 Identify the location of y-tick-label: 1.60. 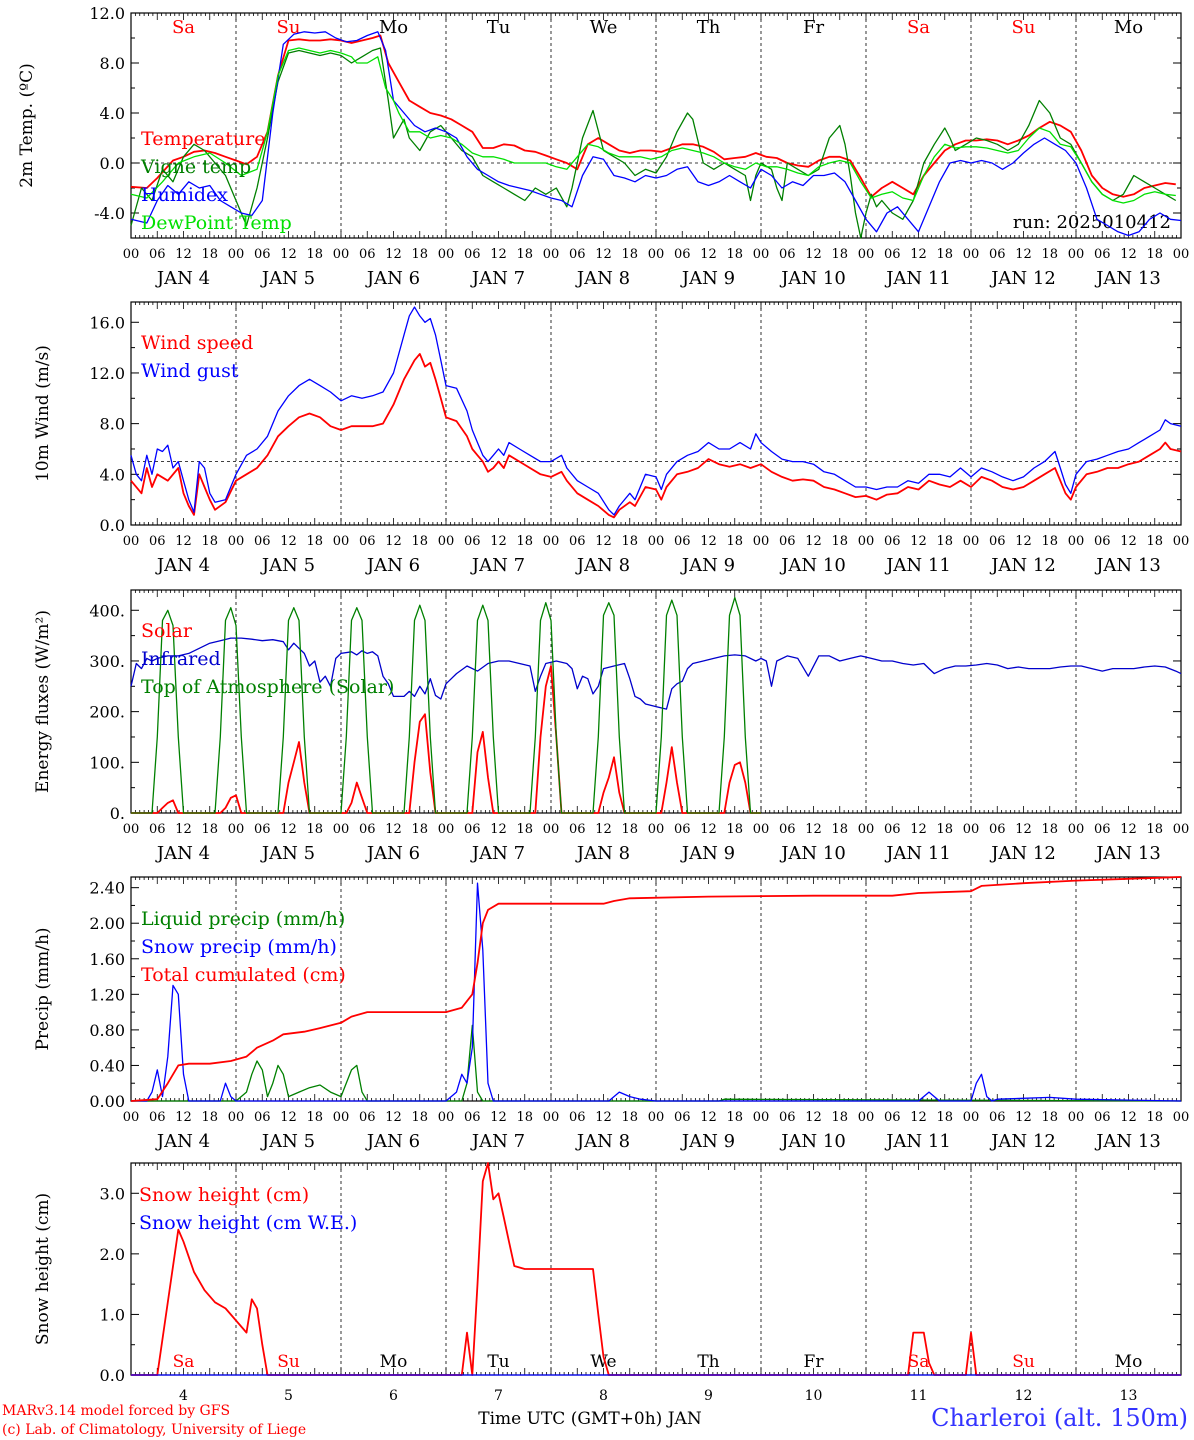
(107, 959).